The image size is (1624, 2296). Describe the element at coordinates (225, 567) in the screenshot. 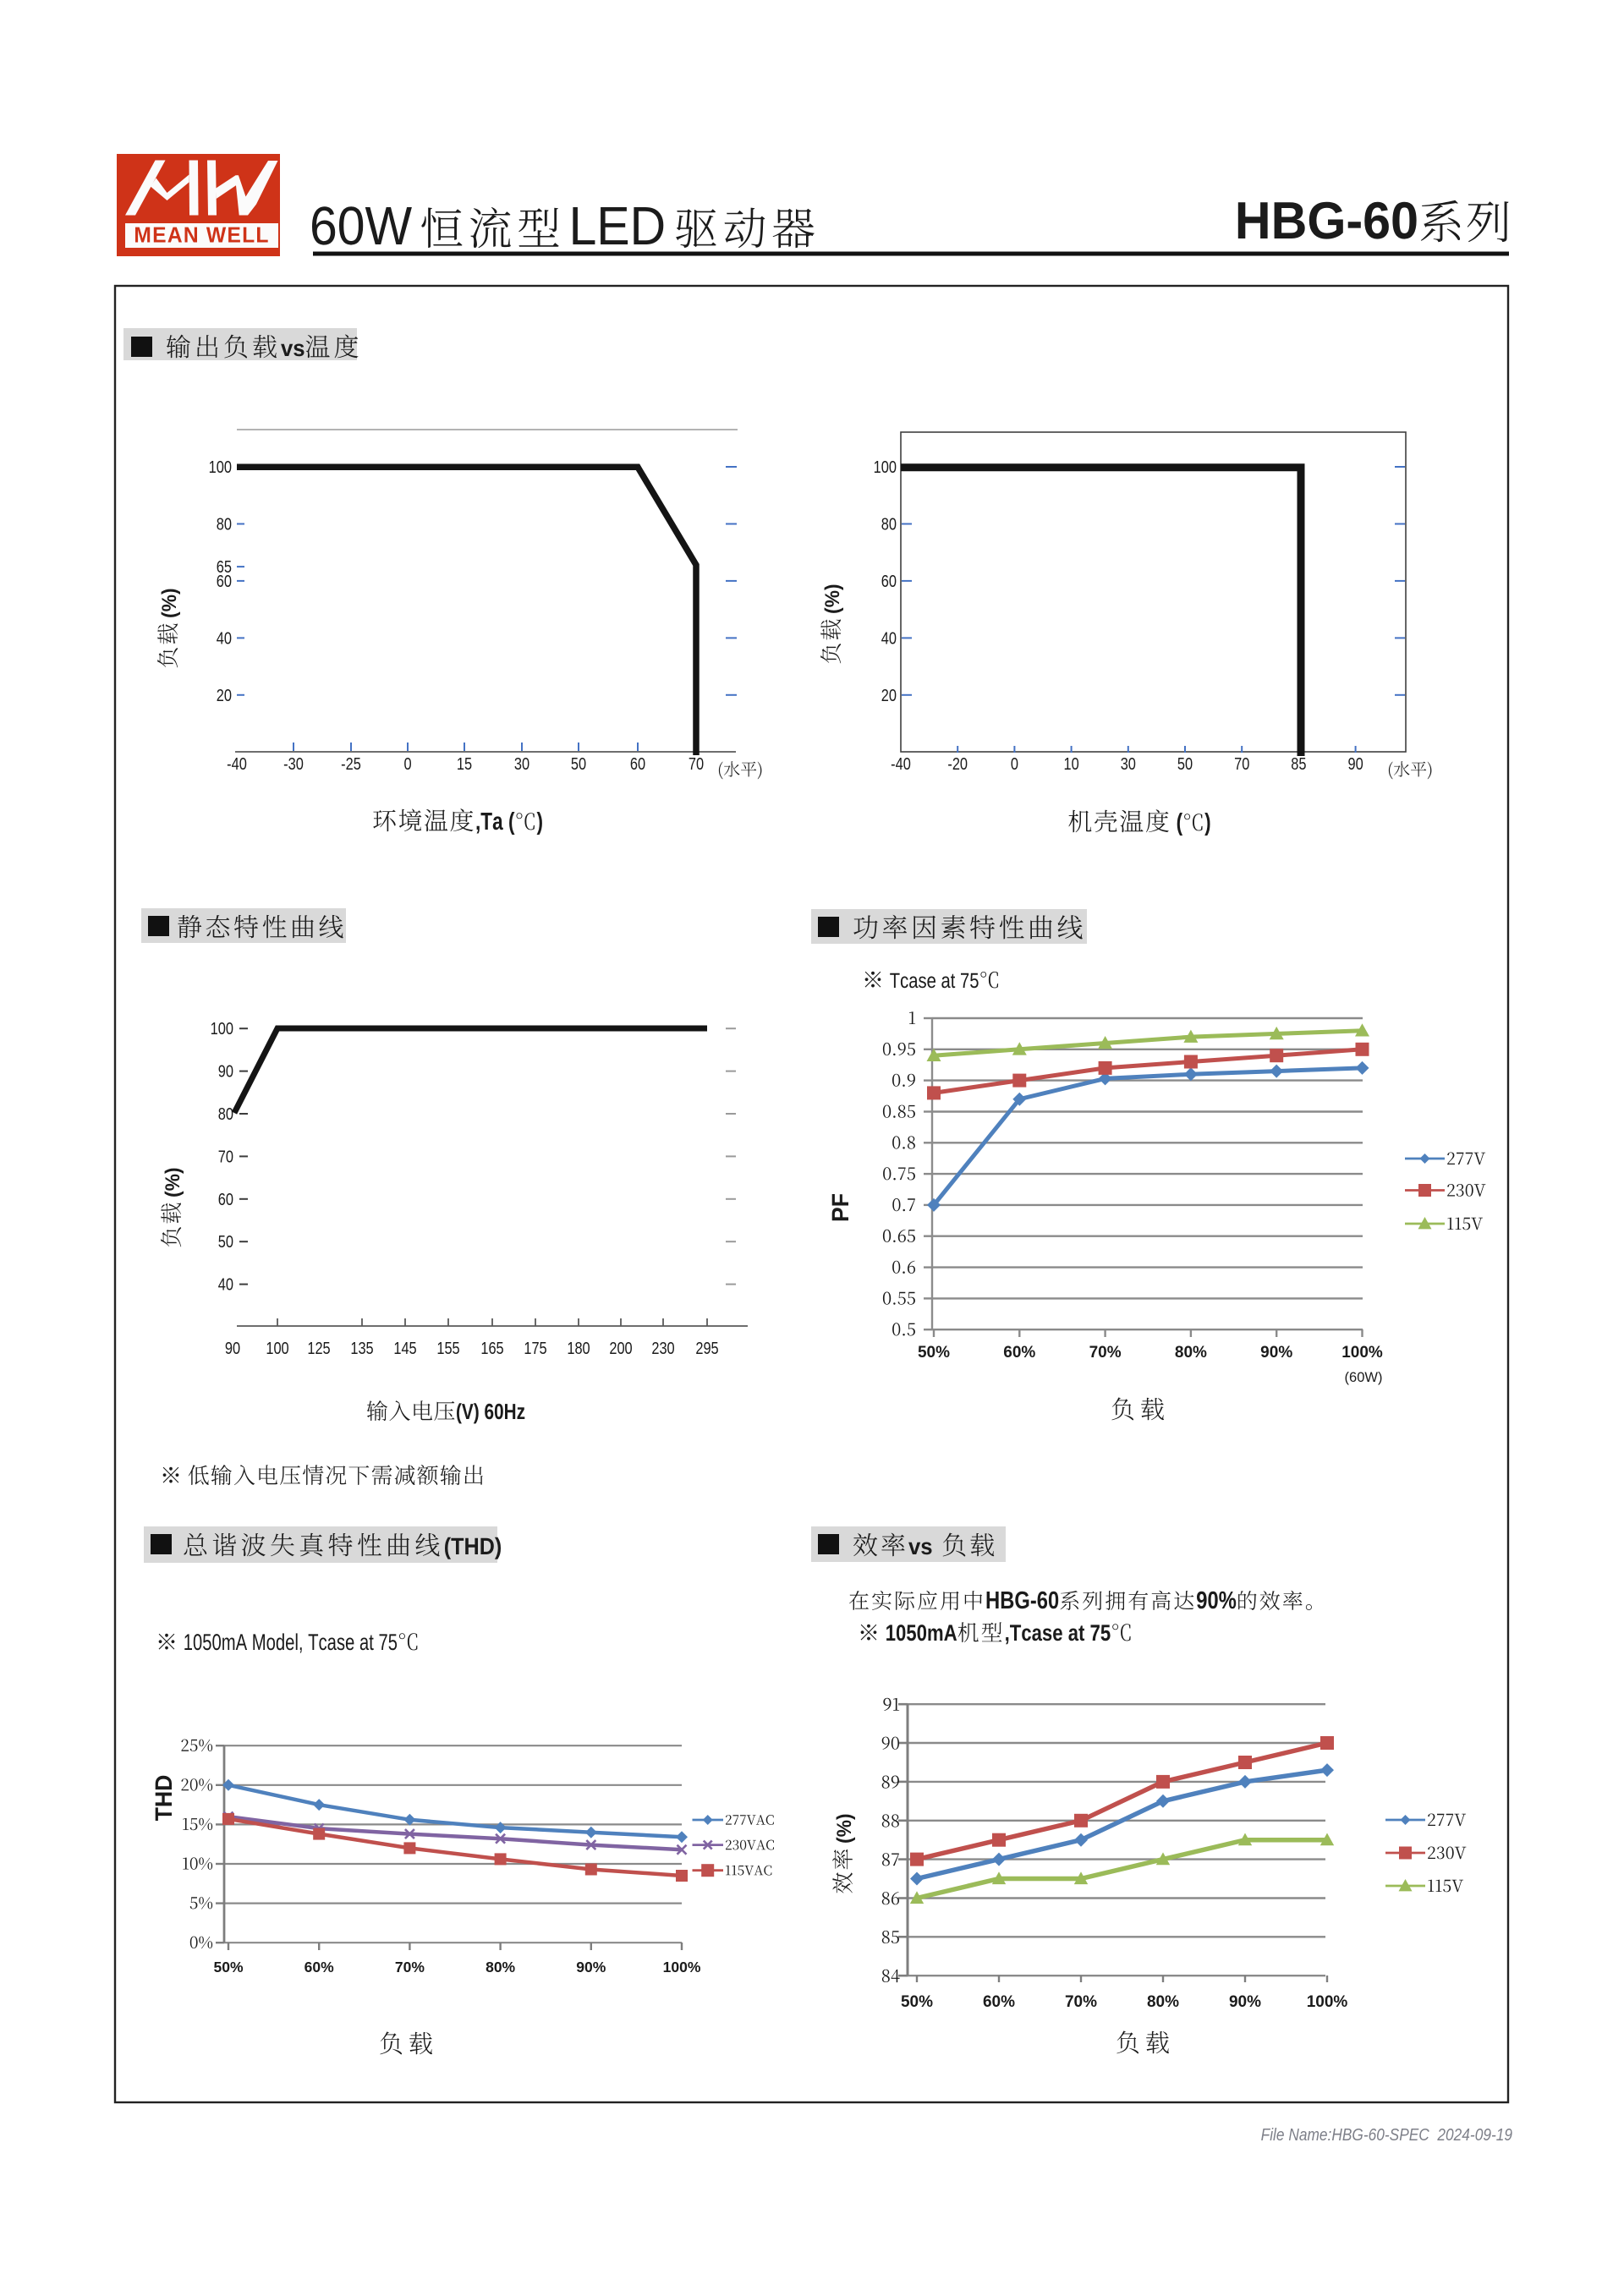

I see `svg-text: 65` at that location.